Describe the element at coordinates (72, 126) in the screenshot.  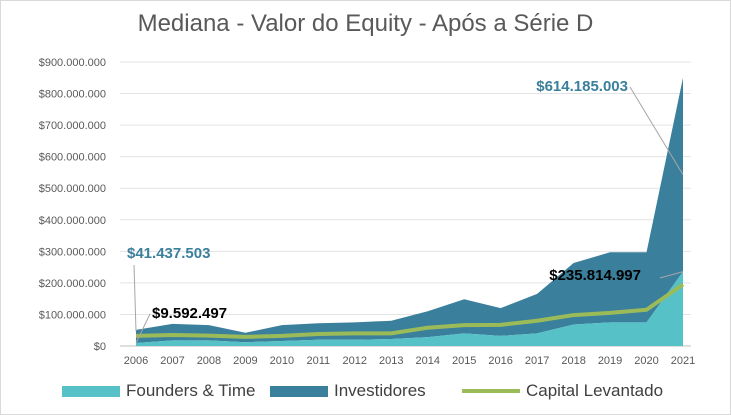
I see `y-tick-label: $700.000.000` at that location.